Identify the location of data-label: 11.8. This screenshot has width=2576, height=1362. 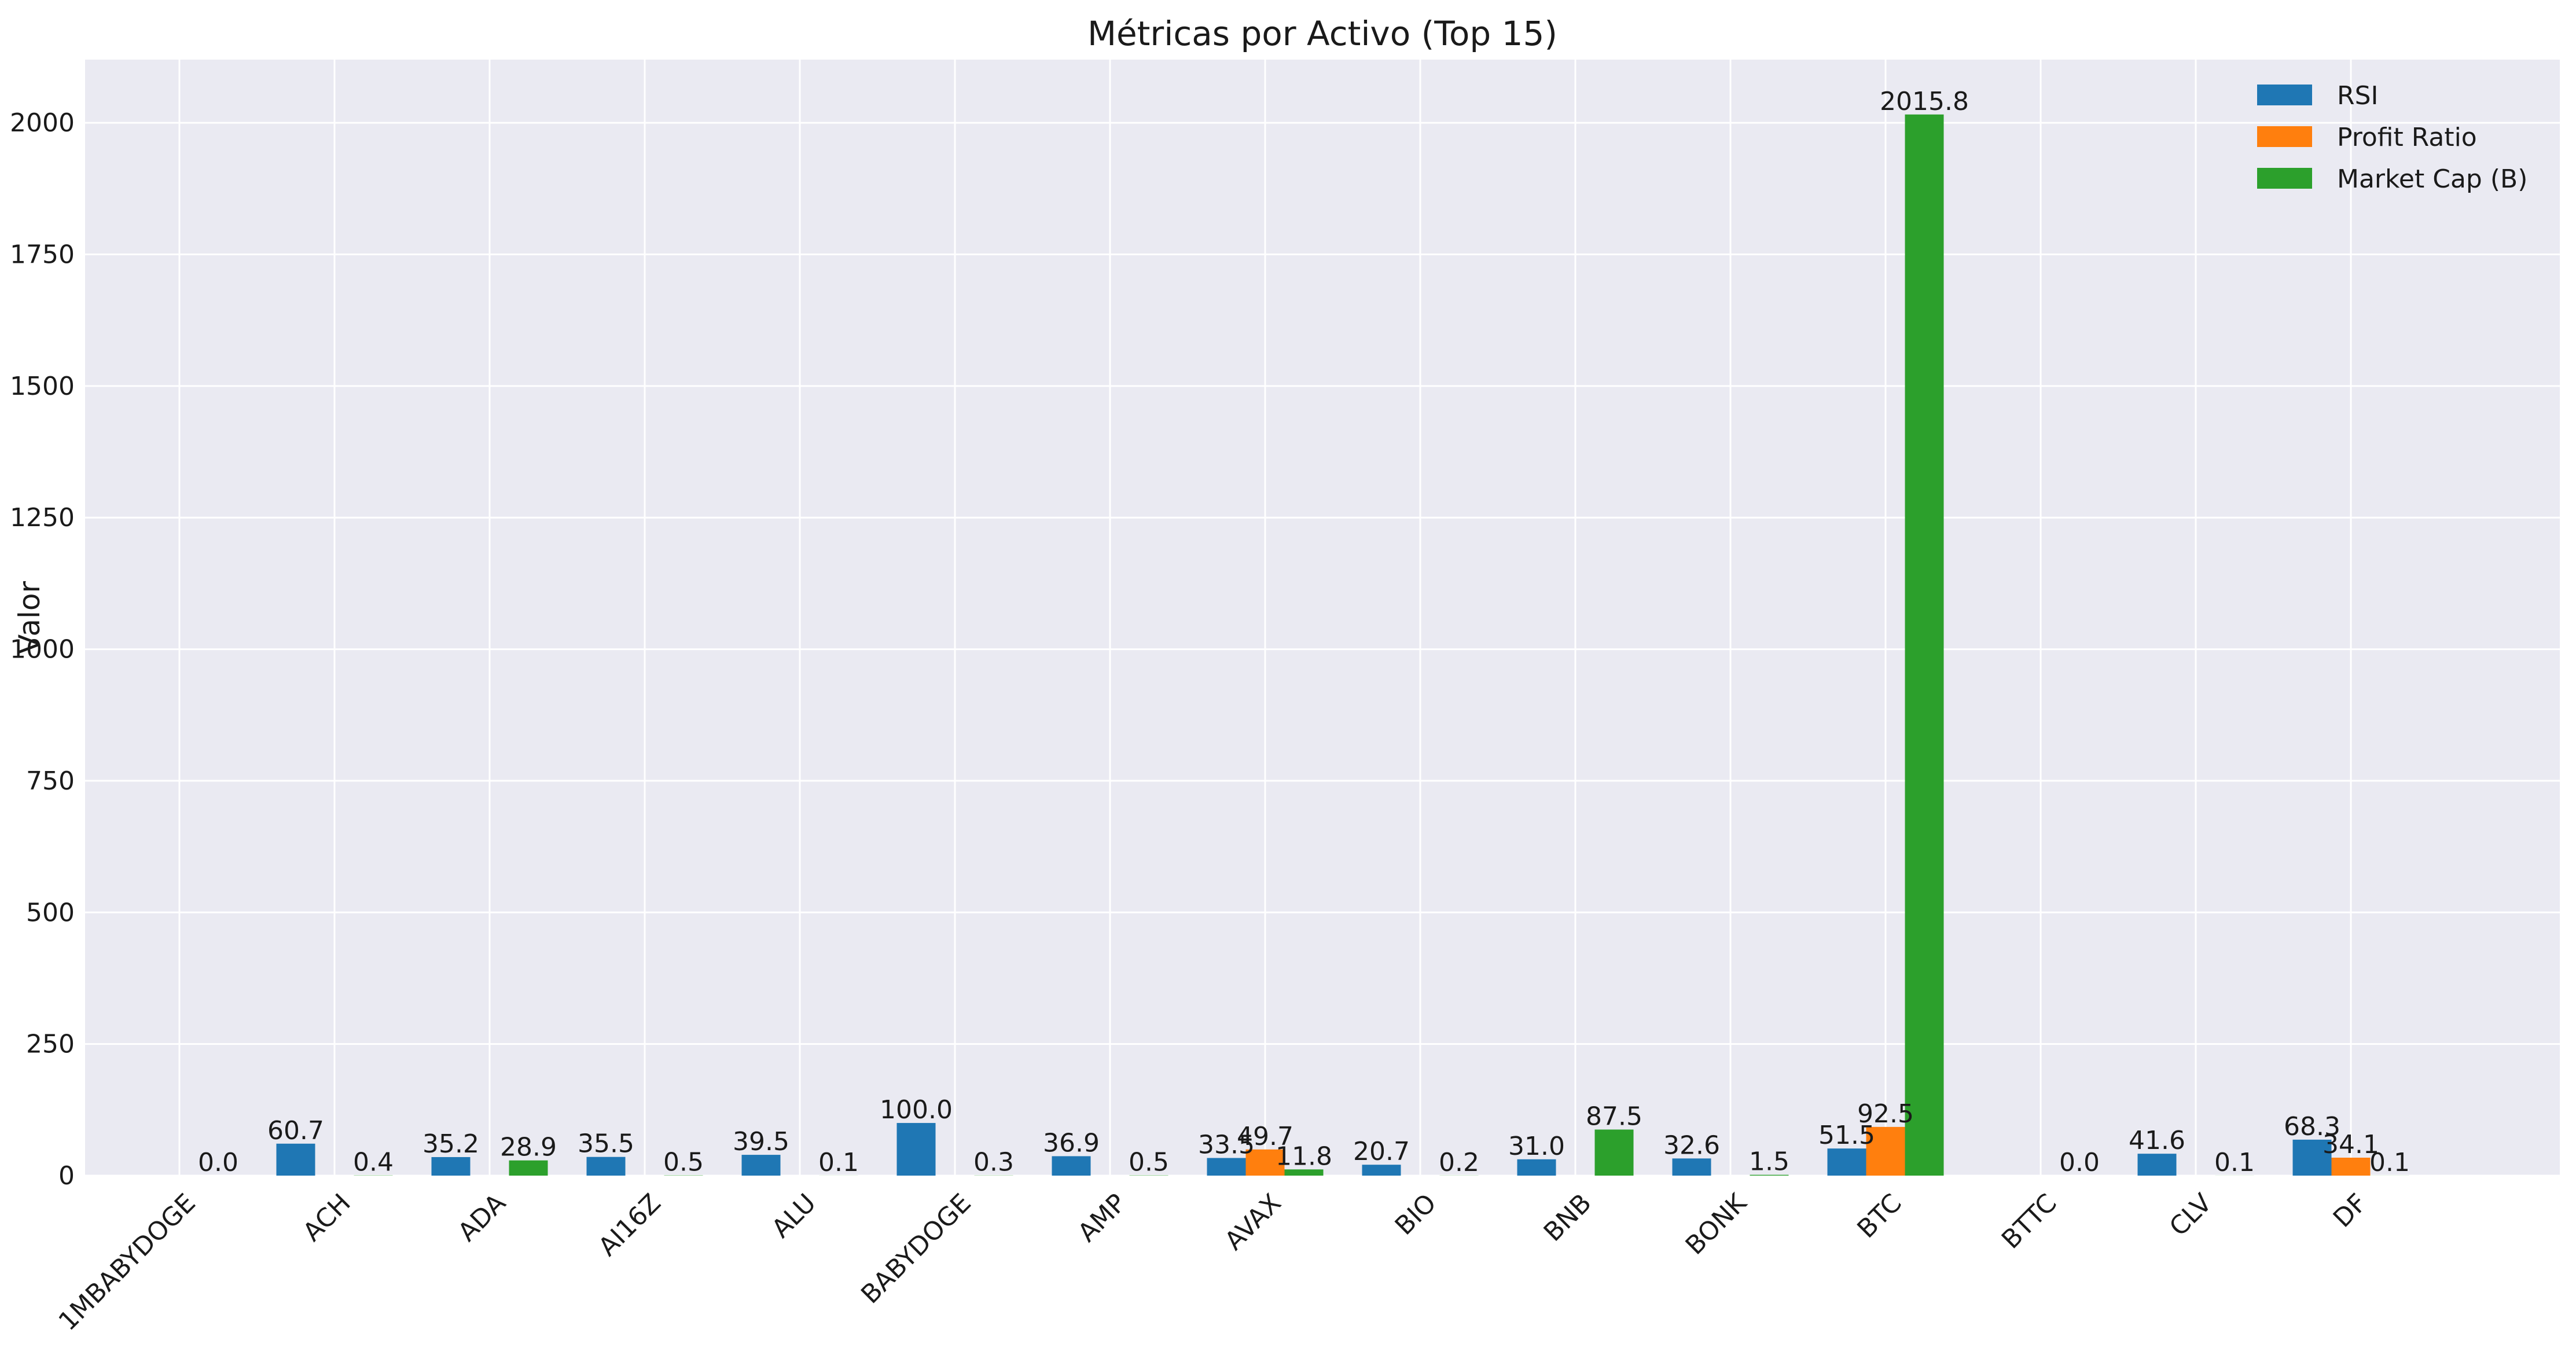
(1304, 1156).